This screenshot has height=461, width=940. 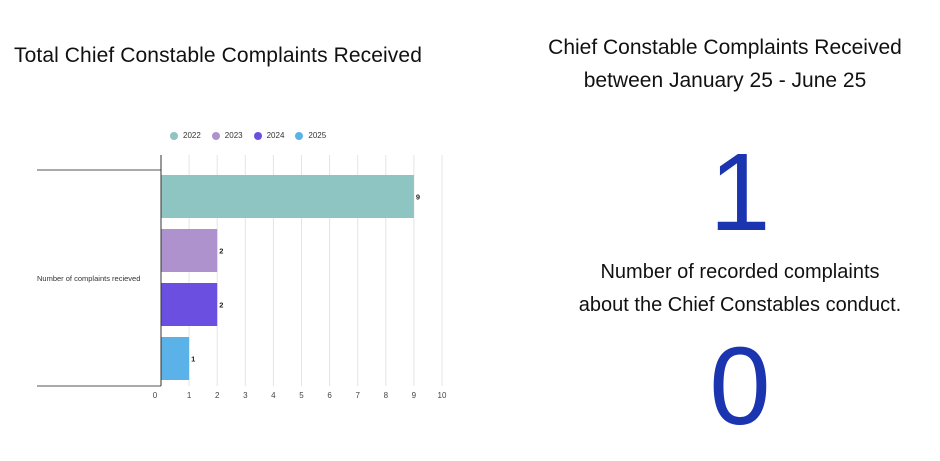 I want to click on category-label: Number of complaints recieved, so click(x=88, y=278).